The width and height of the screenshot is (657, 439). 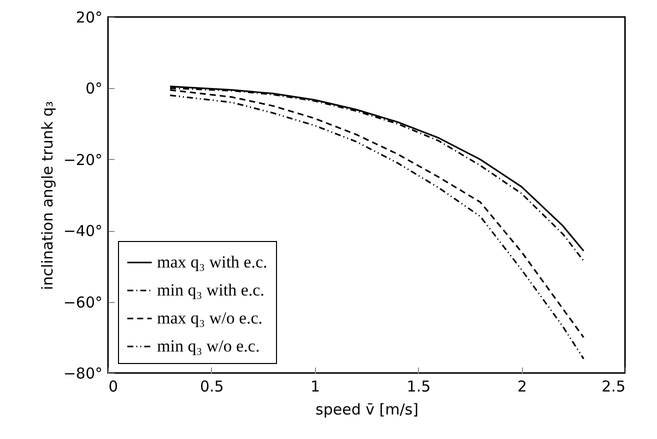 What do you see at coordinates (522, 387) in the screenshot?
I see `x-tick-label: 2` at bounding box center [522, 387].